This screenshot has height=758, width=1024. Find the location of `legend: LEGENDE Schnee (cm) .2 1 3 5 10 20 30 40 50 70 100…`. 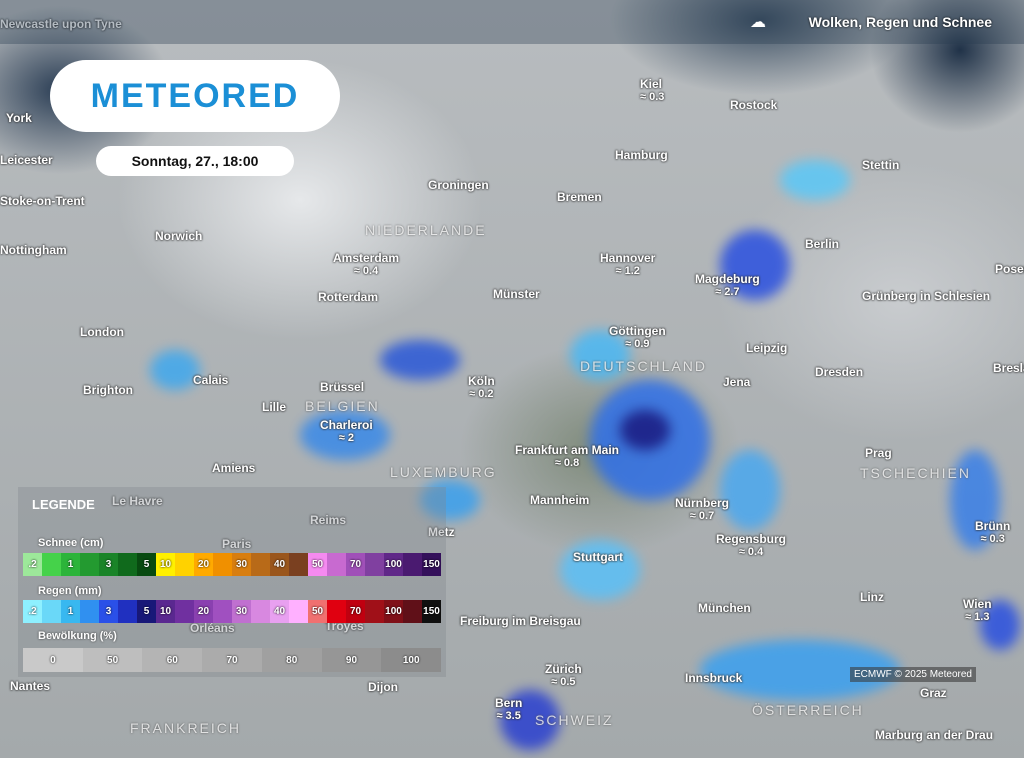

legend: LEGENDE Schnee (cm) .2 1 3 5 10 20 30 40 50 70 100… is located at coordinates (232, 582).